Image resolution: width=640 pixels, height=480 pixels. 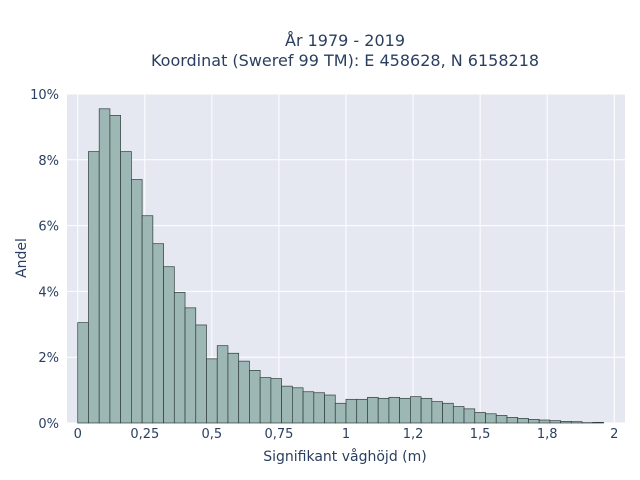 What do you see at coordinates (212, 434) in the screenshot?
I see `x-tick-label: 0,5` at bounding box center [212, 434].